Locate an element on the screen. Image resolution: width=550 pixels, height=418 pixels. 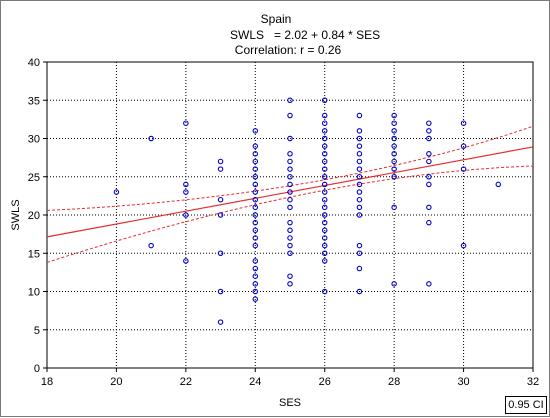
y-tick-label: 35 is located at coordinates (34, 101).